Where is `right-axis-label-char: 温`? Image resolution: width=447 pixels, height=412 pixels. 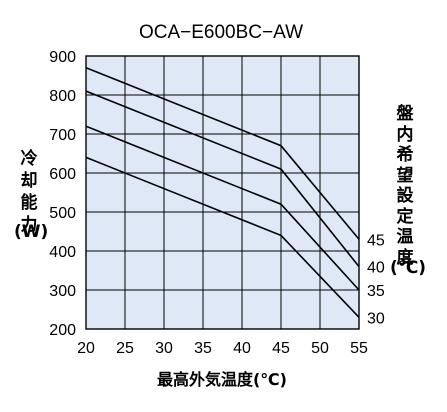
right-axis-label-char: 温 is located at coordinates (405, 237).